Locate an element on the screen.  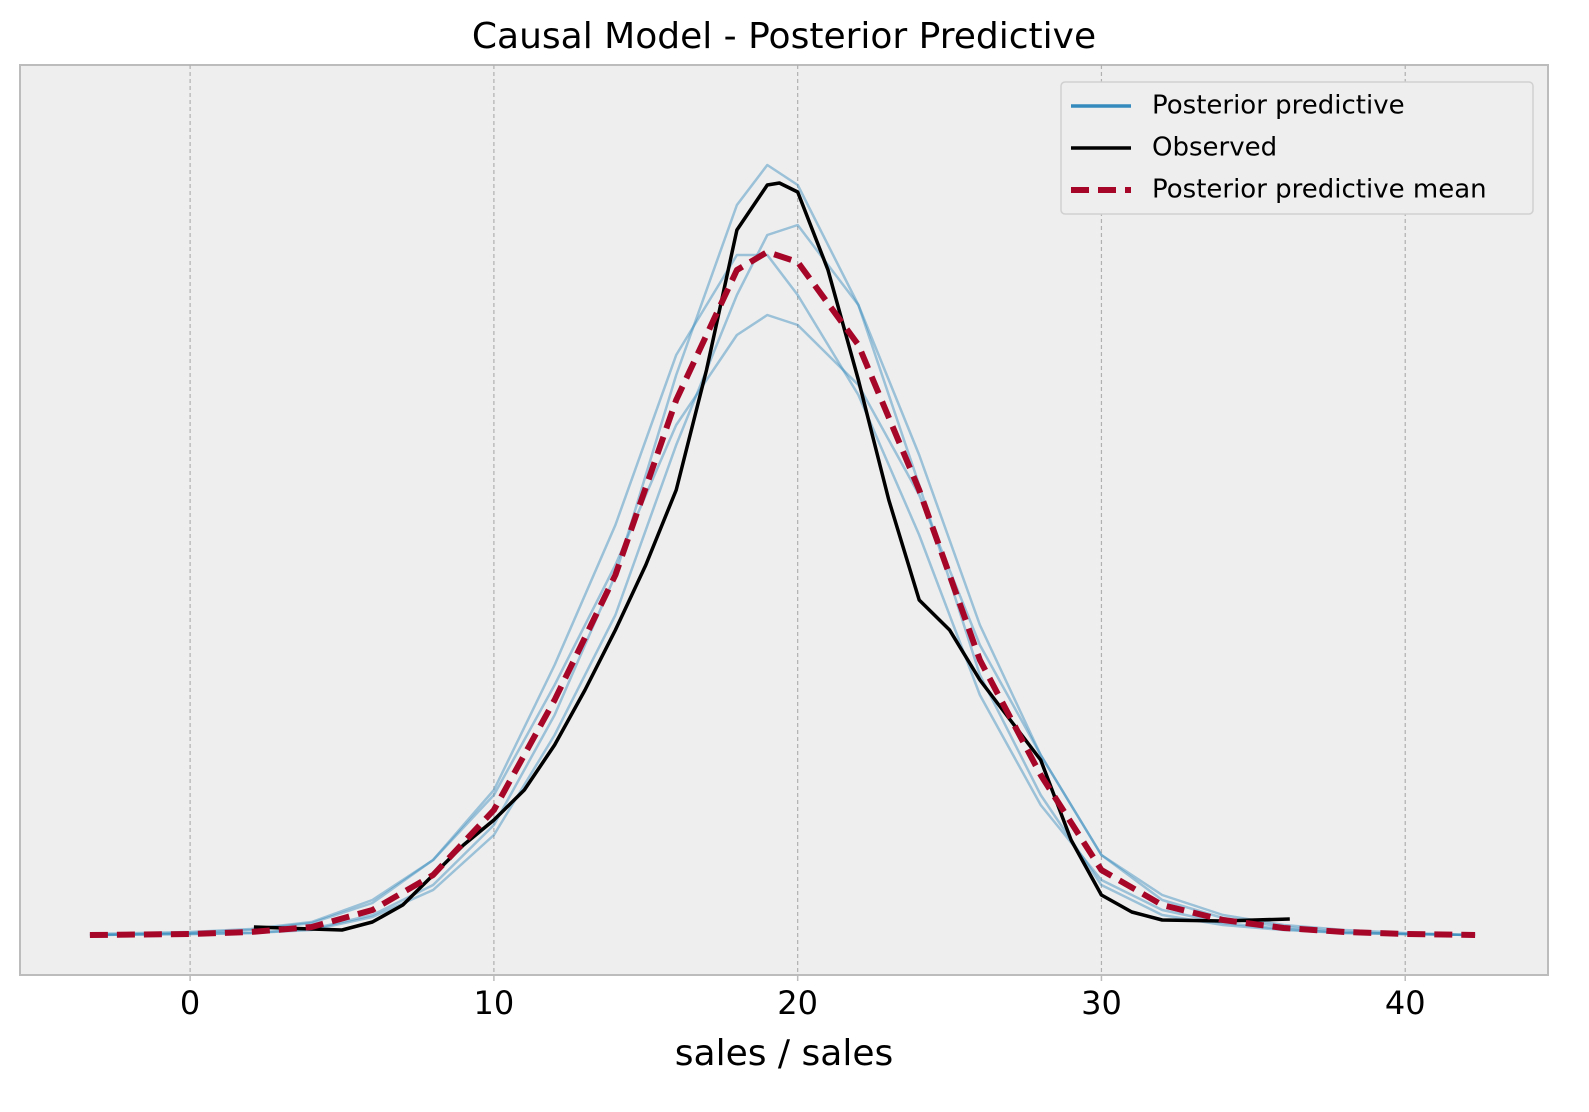
x-tick-label: 10 is located at coordinates (494, 1003).